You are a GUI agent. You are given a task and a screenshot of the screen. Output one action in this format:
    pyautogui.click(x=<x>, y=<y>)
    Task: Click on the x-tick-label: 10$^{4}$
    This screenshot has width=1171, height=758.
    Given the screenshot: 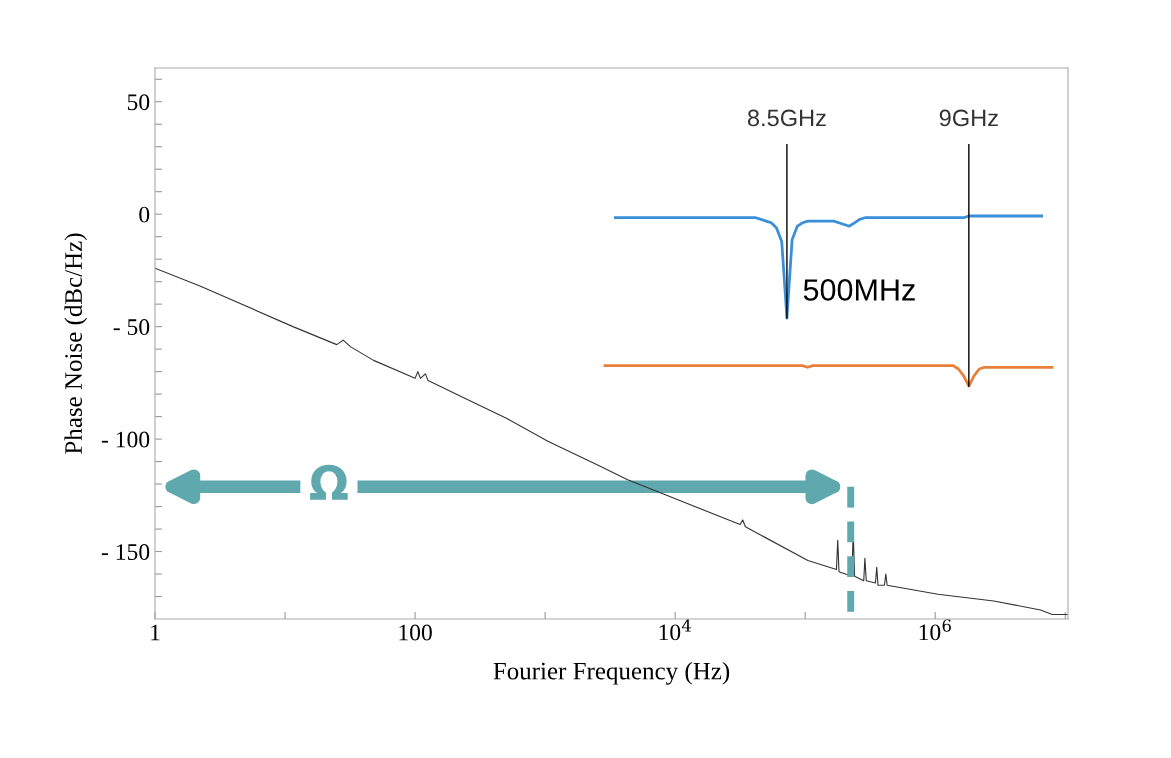 What is the action you would take?
    pyautogui.click(x=675, y=630)
    